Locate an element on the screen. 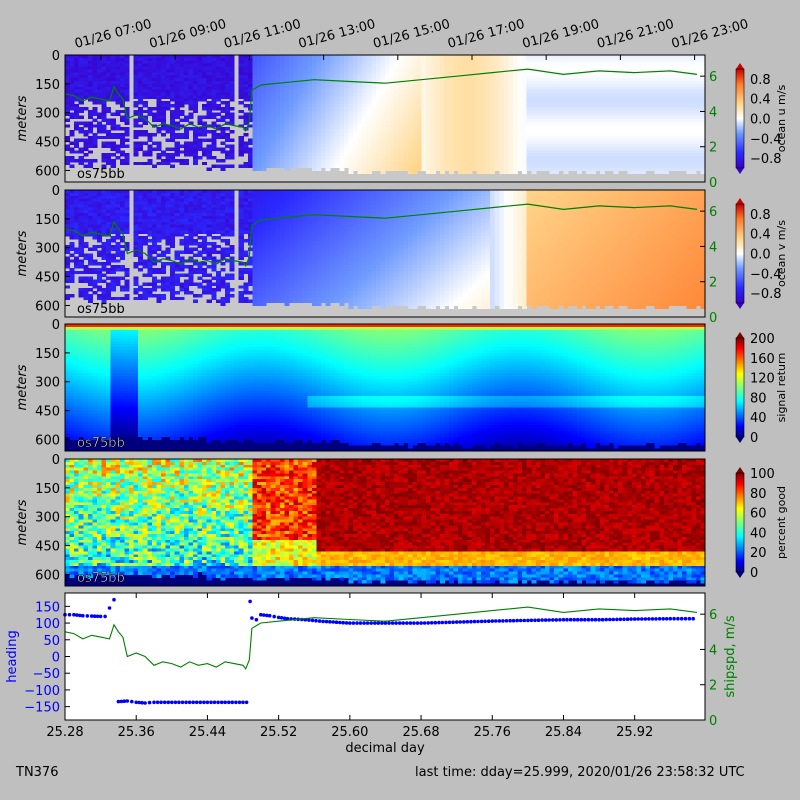  colorbar-cap-bottom is located at coordinates (740, 440).